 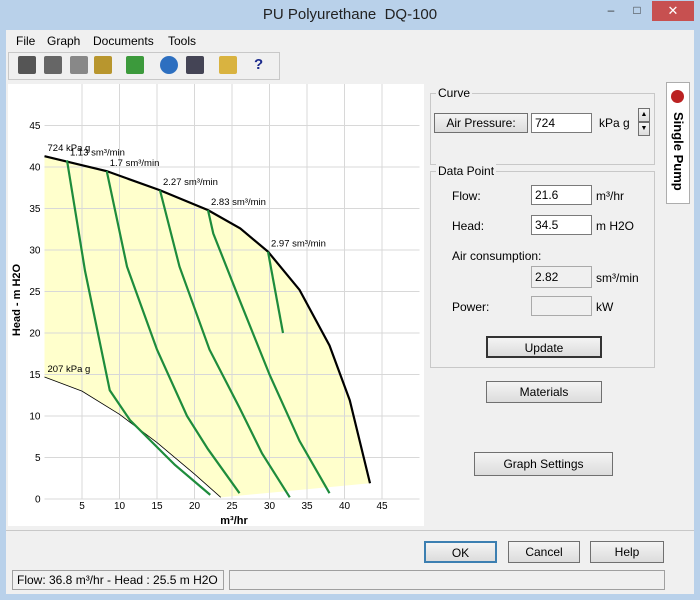 I want to click on update-button: Update, so click(x=544, y=347).